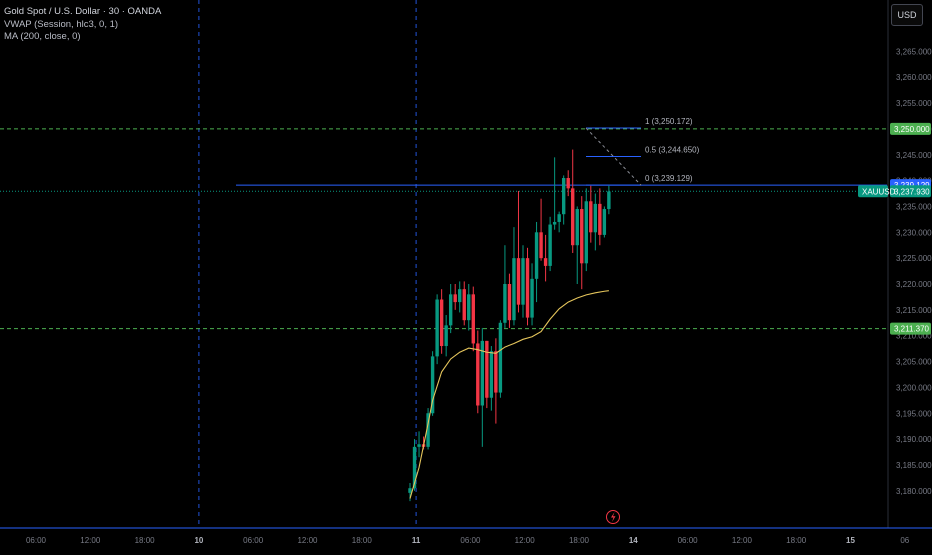 The height and width of the screenshot is (555, 932). I want to click on fib-level-label: 0.5 (3,244.650), so click(672, 150).